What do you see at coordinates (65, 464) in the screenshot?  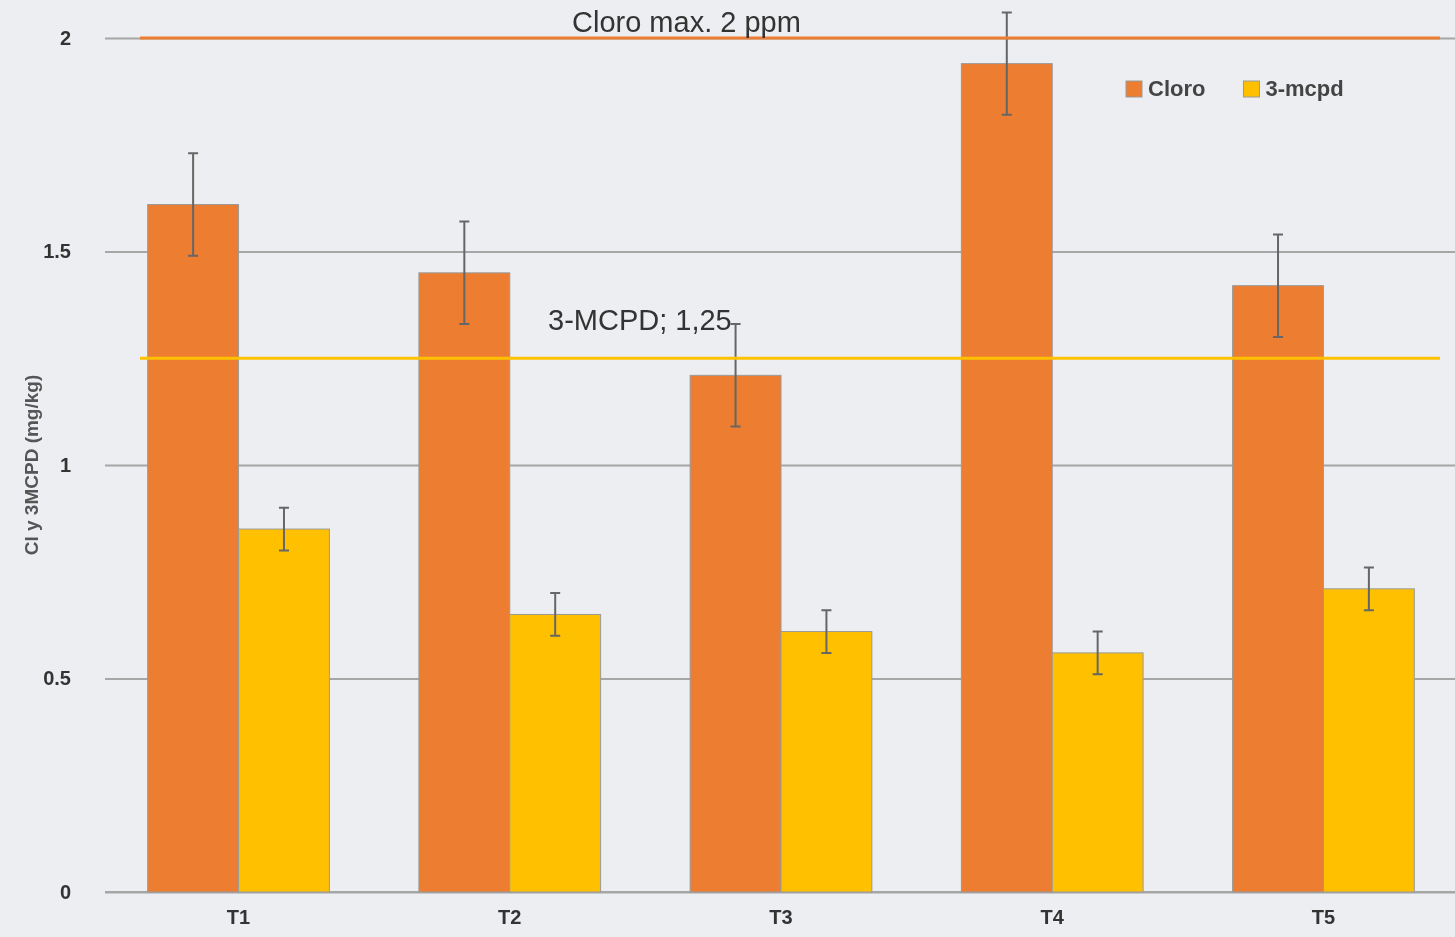 I see `y-tick-label: 1` at bounding box center [65, 464].